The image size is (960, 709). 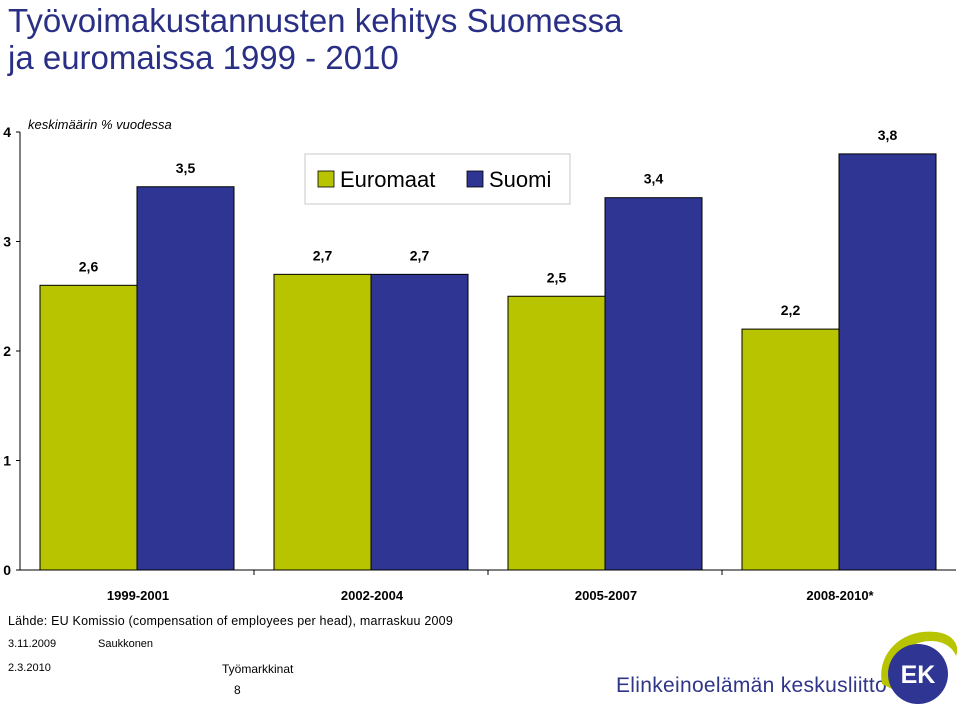 What do you see at coordinates (322, 422) in the screenshot?
I see `bar-euromaat-2002-2004` at bounding box center [322, 422].